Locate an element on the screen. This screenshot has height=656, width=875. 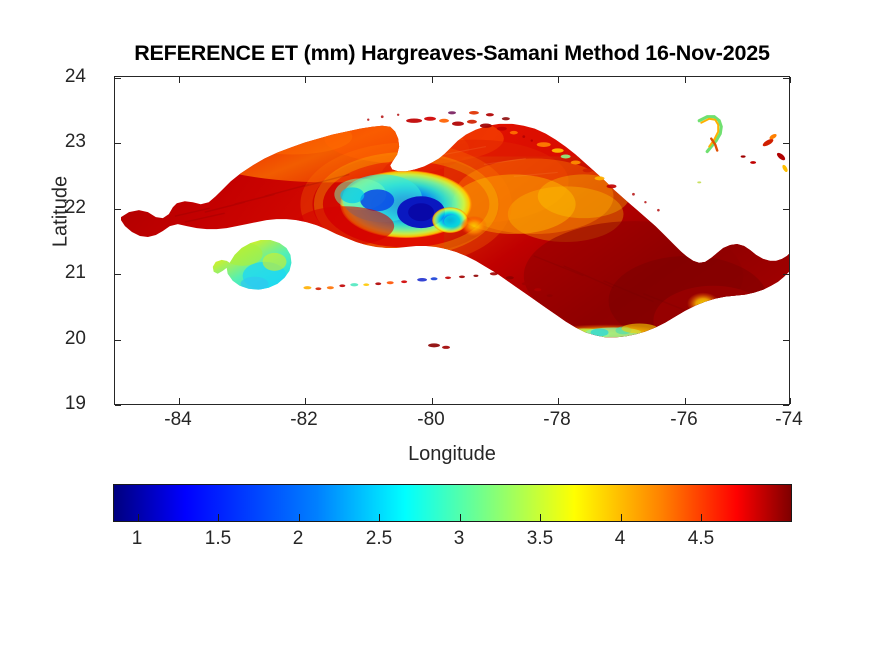
bahamas-strip is located at coordinates (742, 149).